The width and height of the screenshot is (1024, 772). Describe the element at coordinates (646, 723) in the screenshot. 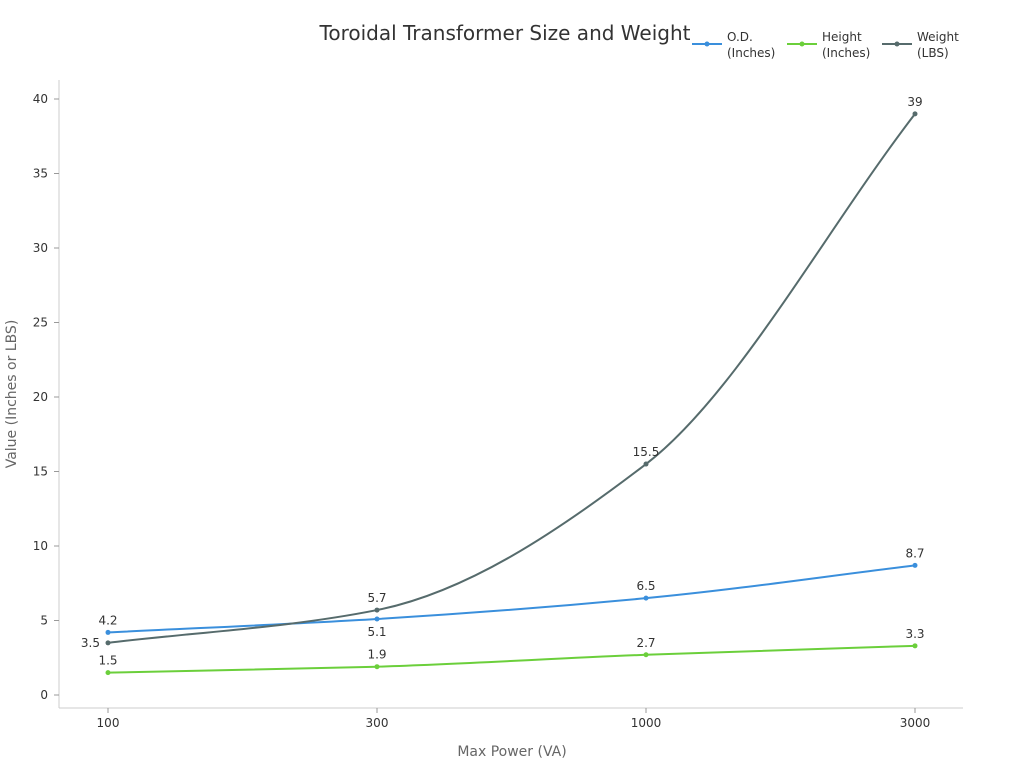

I see `x-tick-label: 1000` at that location.